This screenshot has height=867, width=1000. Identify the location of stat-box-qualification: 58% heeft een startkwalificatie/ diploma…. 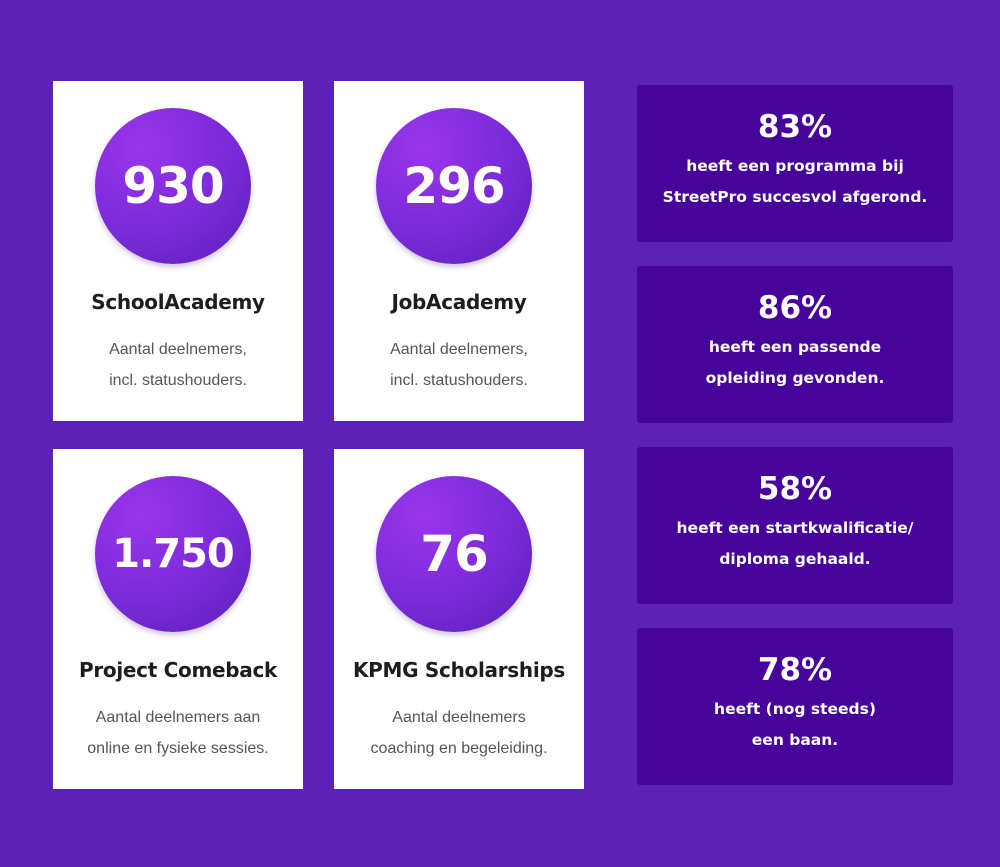
(795, 525).